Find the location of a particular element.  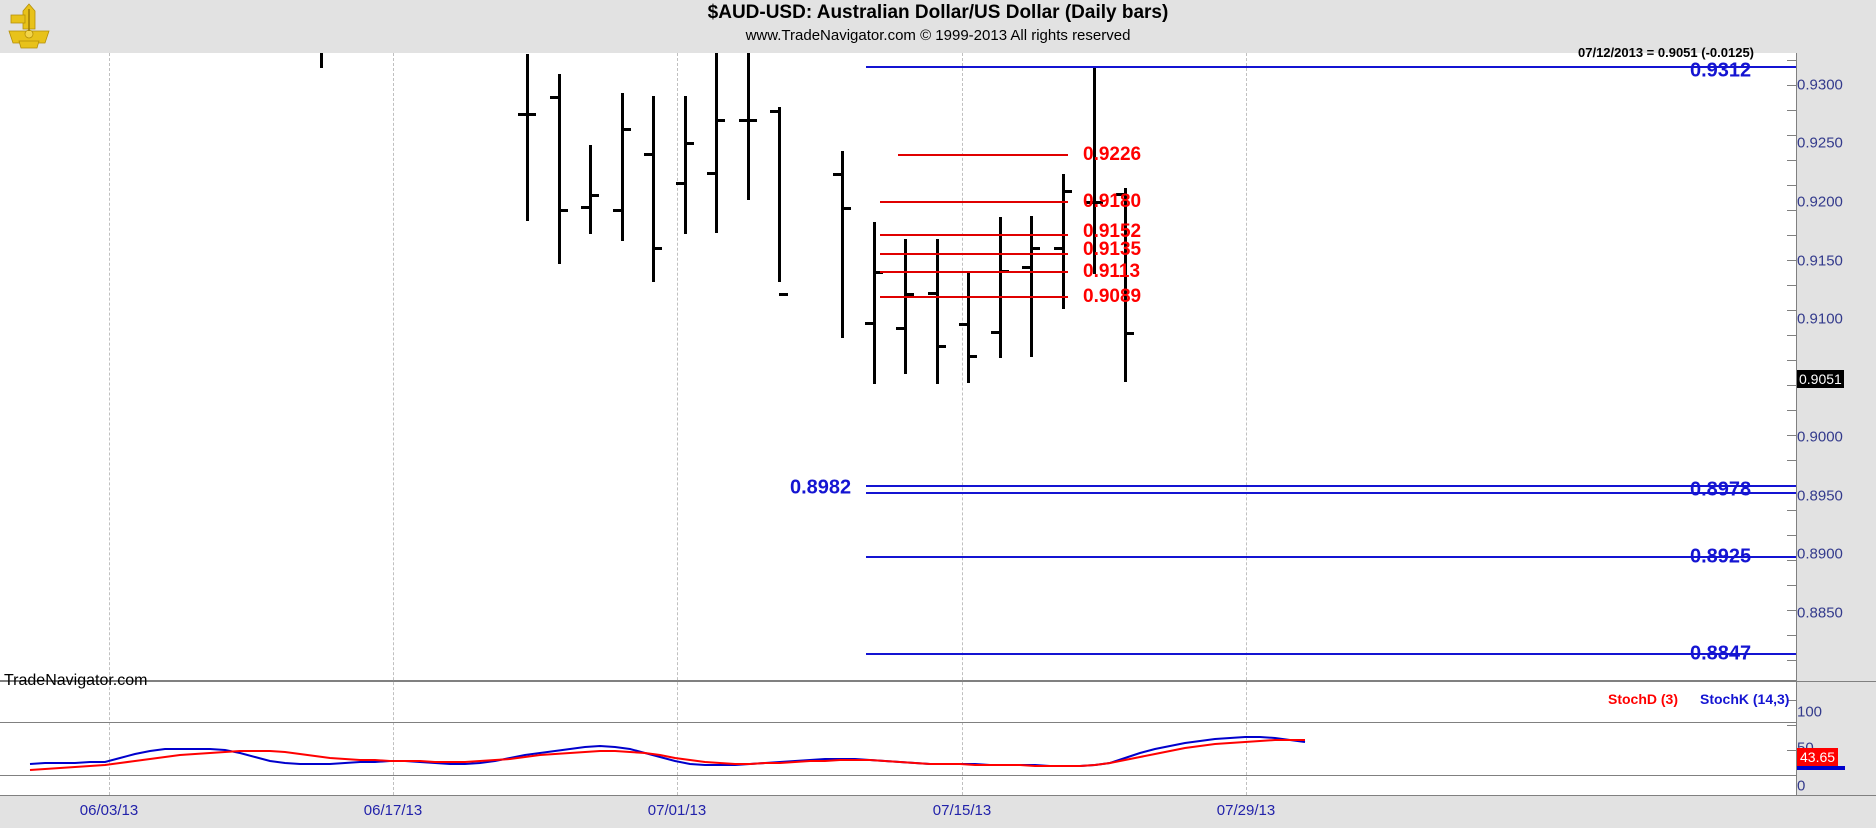

date-tick-label: 07/01/13 is located at coordinates (677, 810).